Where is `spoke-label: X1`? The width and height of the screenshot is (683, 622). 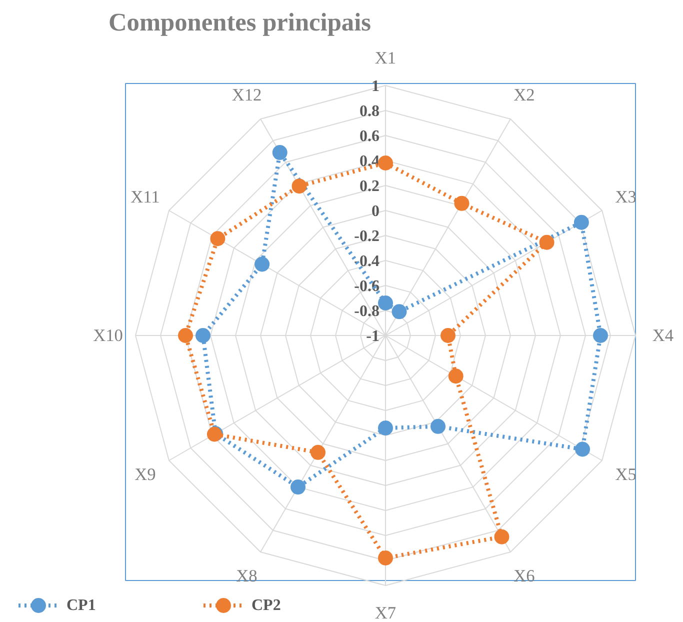 spoke-label: X1 is located at coordinates (385, 58).